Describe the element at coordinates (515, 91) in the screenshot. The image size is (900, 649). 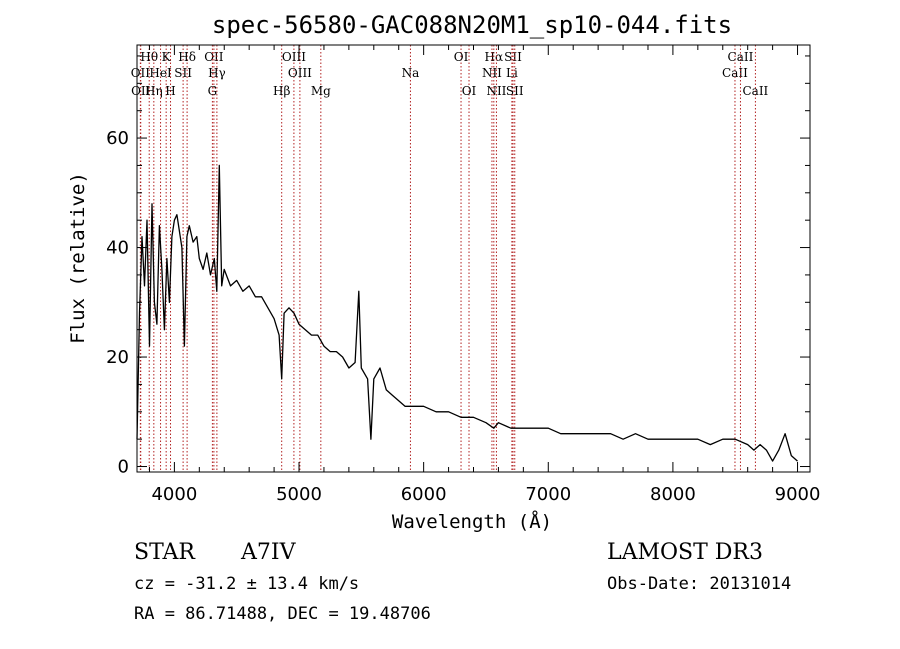
I see `line-label-24: SII` at that location.